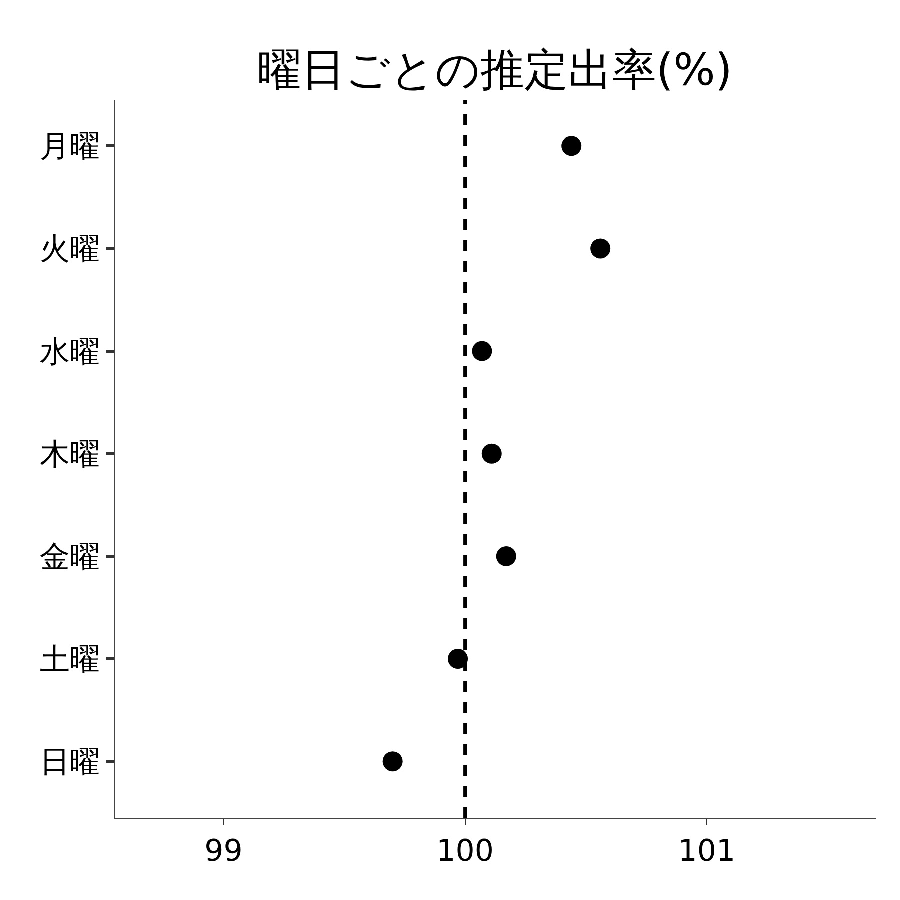 This screenshot has height=900, width=900. I want to click on y-tick-label: 火曜, so click(70, 250).